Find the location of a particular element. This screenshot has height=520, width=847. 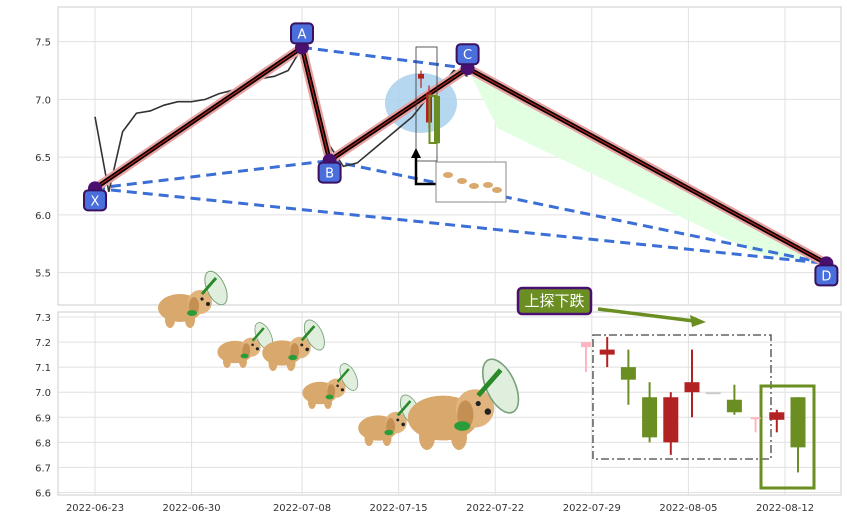

annotation-arrow-shaft is located at coordinates (646, 315).